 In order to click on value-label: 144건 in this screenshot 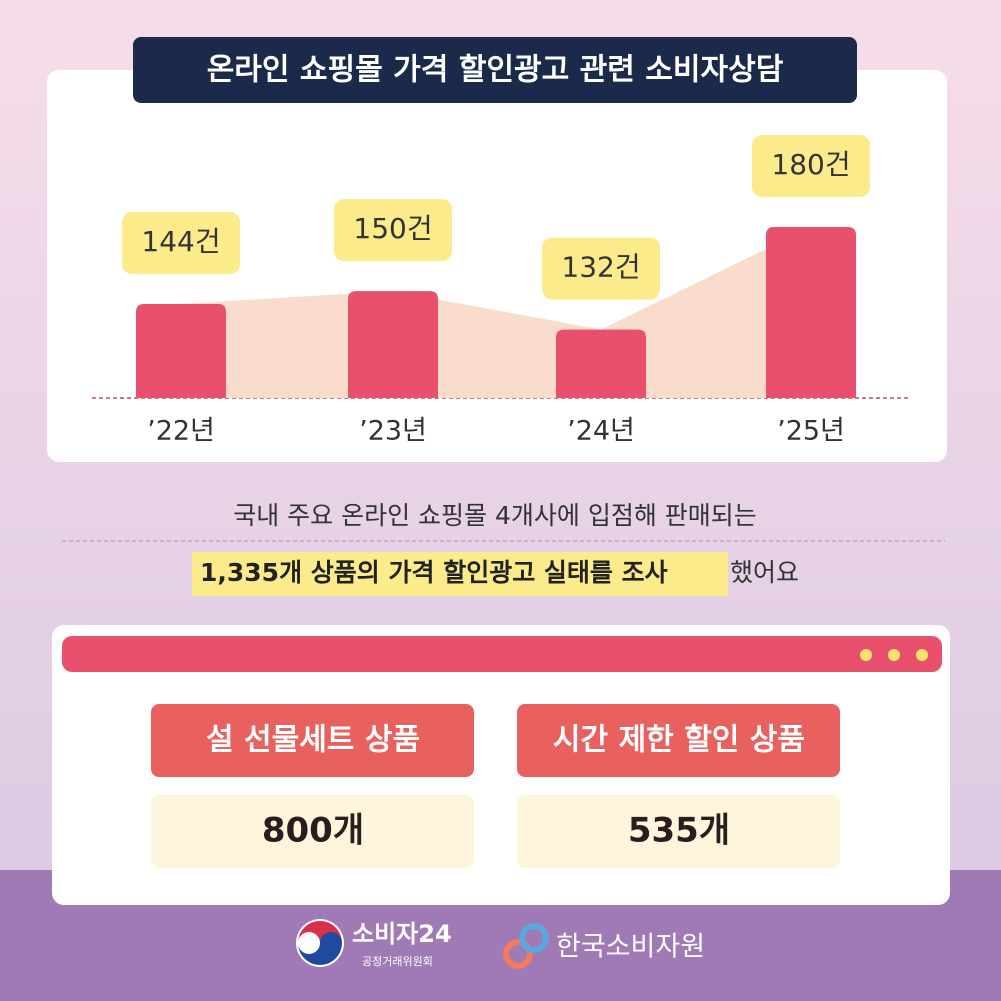, I will do `click(180, 241)`.